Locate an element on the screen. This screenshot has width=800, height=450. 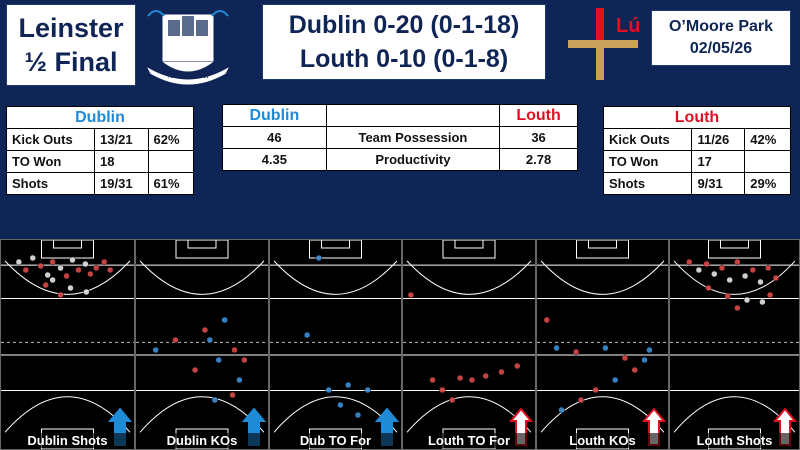
stat-count: 19/31 is located at coordinates (121, 183).